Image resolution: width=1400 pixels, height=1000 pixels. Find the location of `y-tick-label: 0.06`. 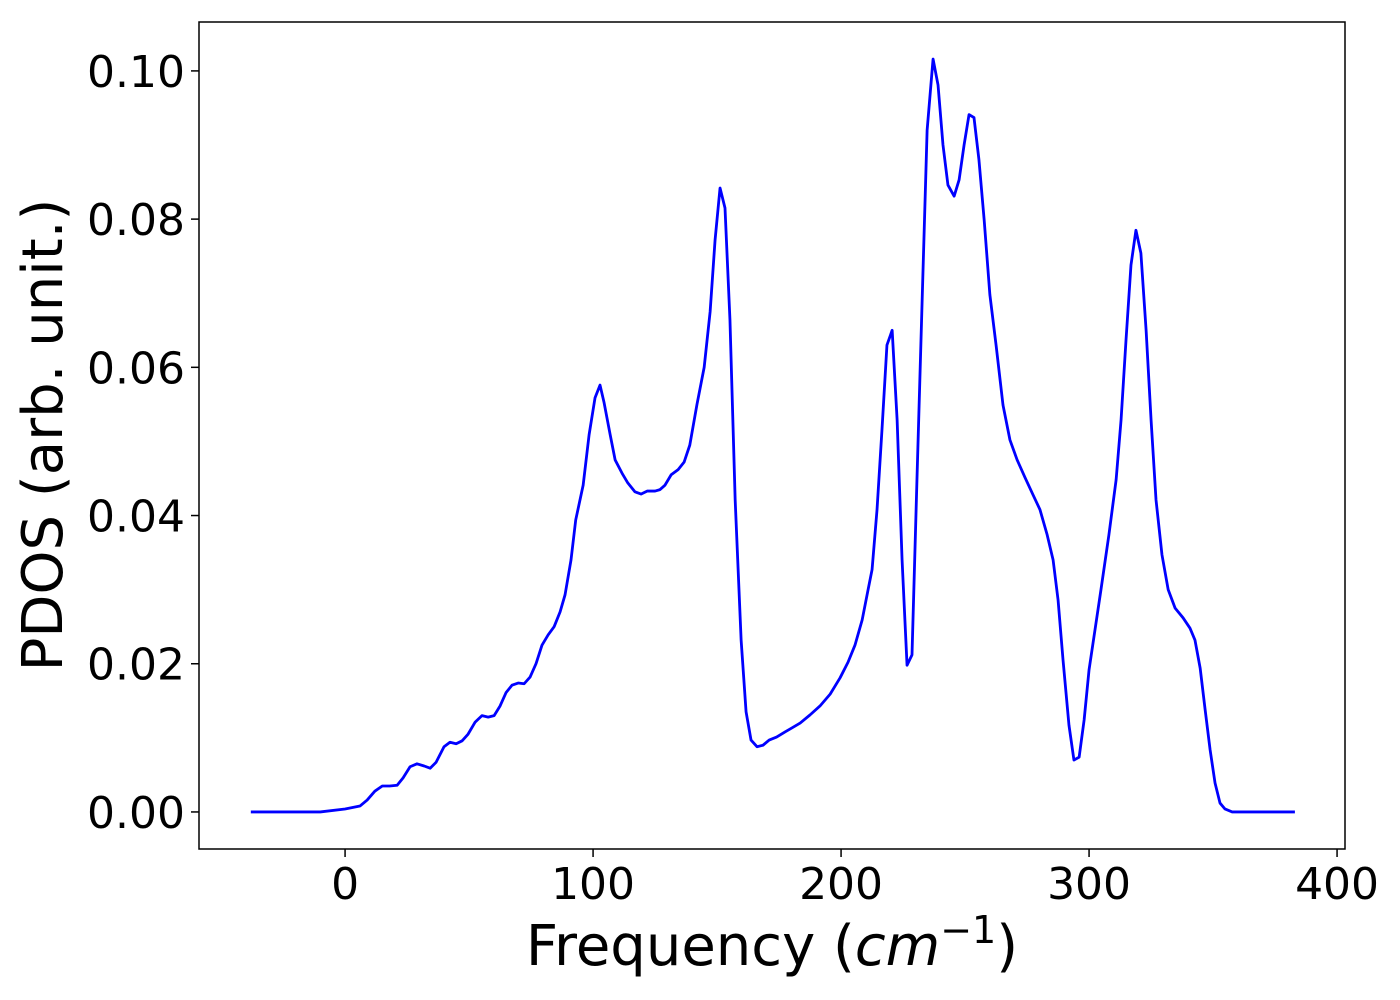

y-tick-label: 0.06 is located at coordinates (136, 368).